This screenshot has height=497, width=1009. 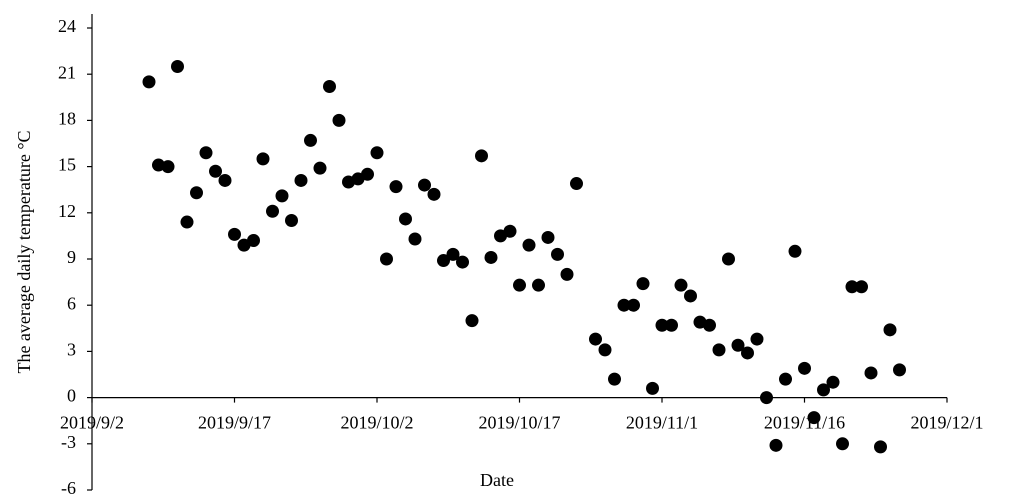 I want to click on y-tick-label: 12, so click(x=67, y=211).